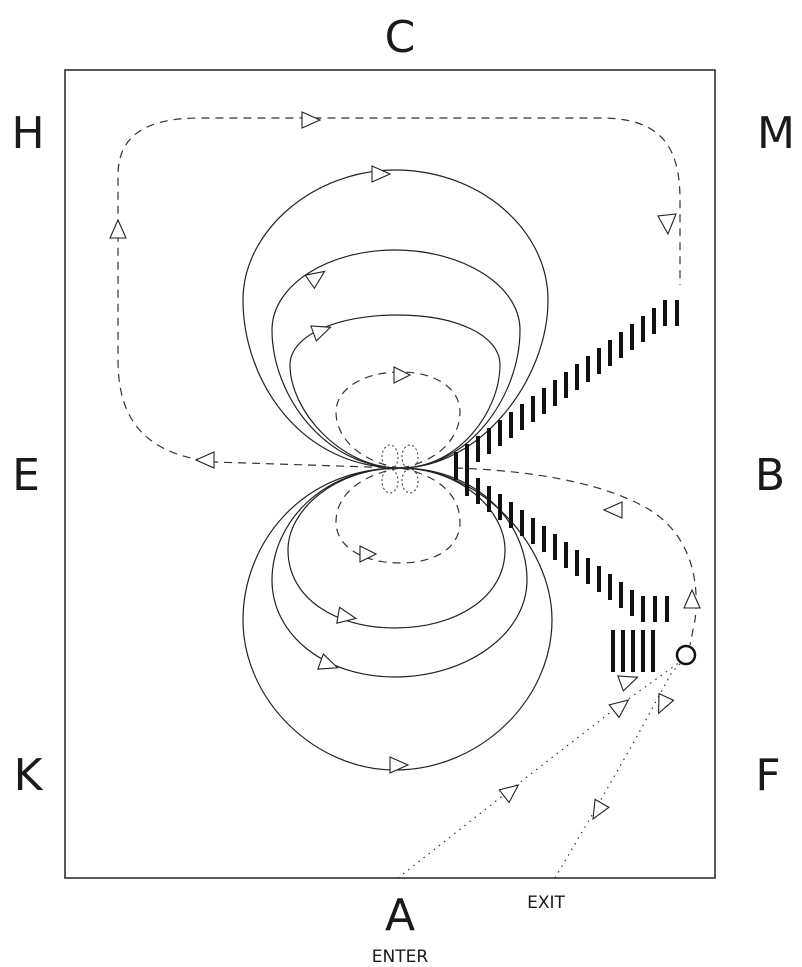  I want to click on lower-bar-fan, so click(567, 546).